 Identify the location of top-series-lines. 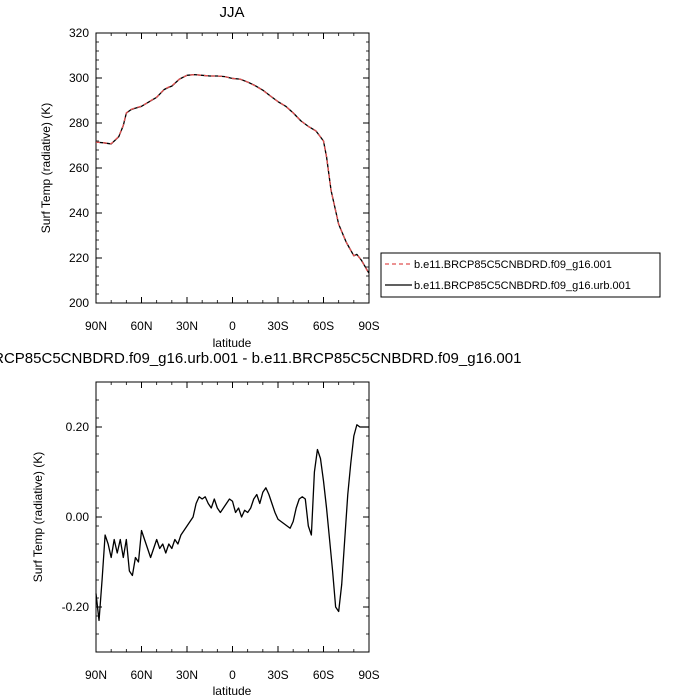
(232, 174).